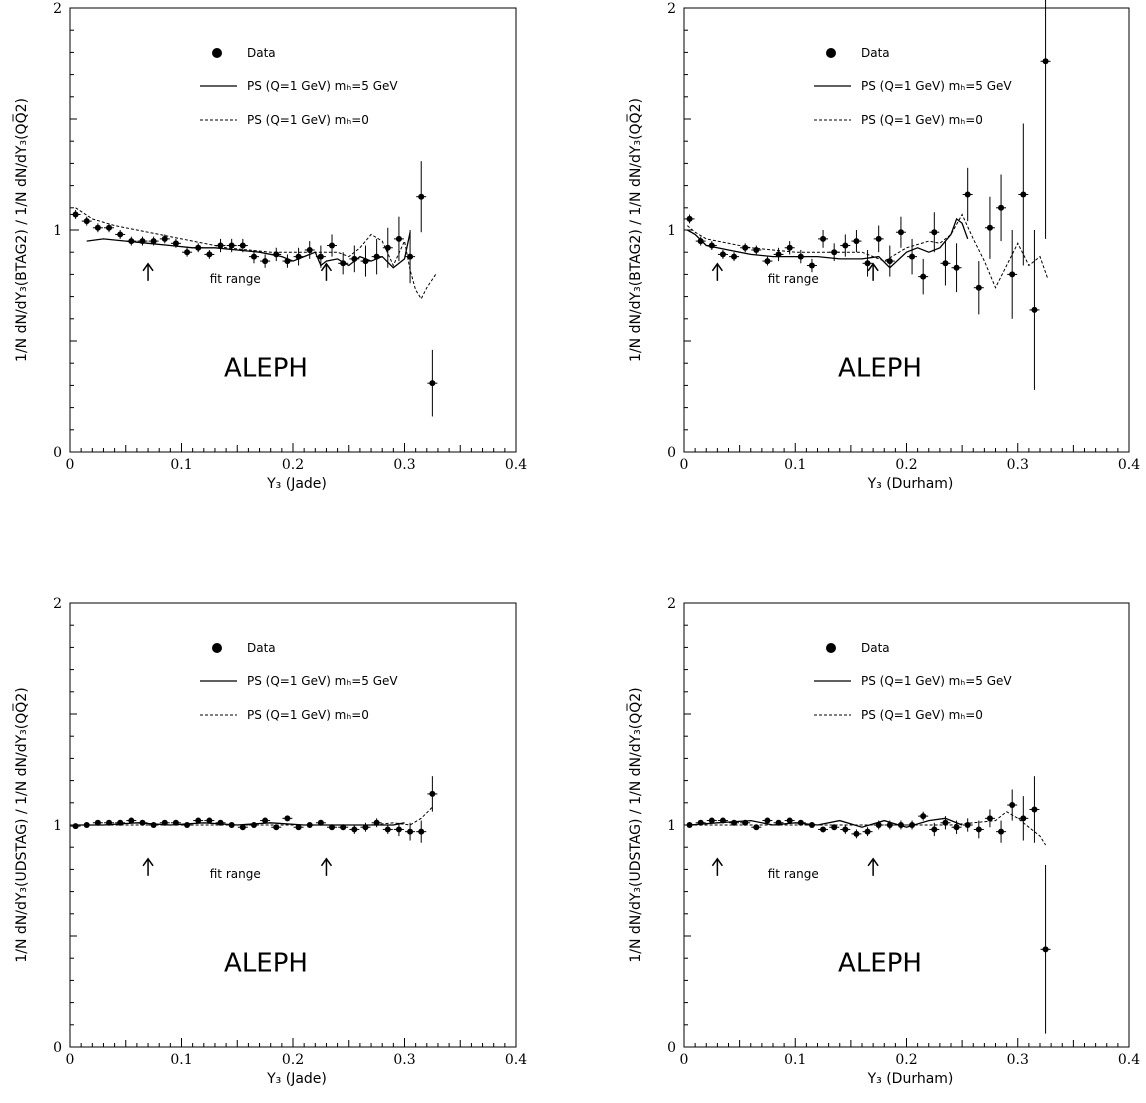 This screenshot has width=1146, height=1103. Describe the element at coordinates (635, 824) in the screenshot. I see `y-axis-title: 1/N dN/dY₃(UDSTAG) / 1/N dN/dY₃(QQ̅2)` at that location.